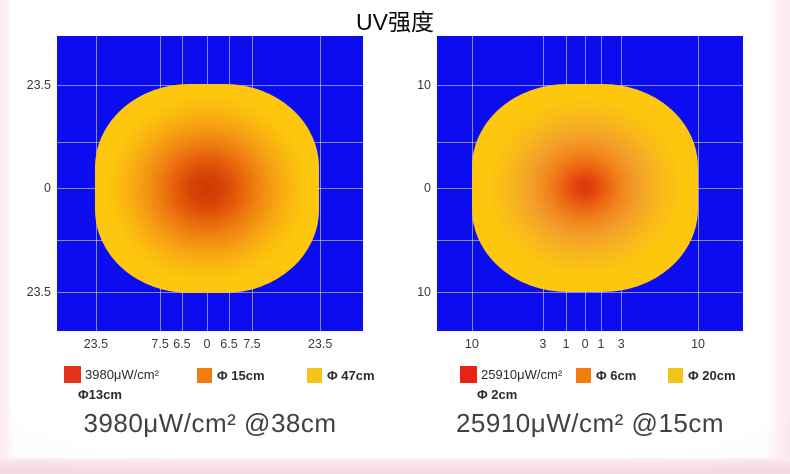 The width and height of the screenshot is (790, 474). I want to click on legend-sublabel: Φ 2cm, so click(497, 394).